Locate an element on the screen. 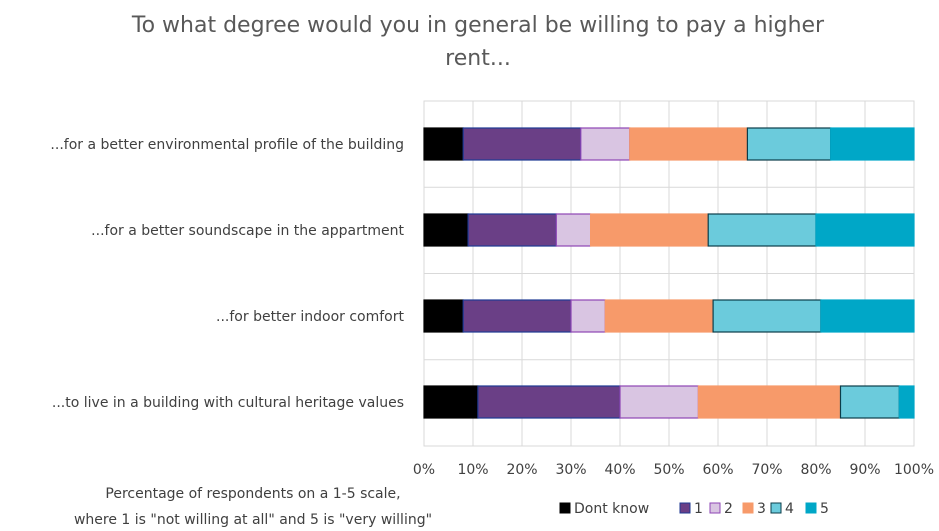 This screenshot has width=939, height=531. x-tick-labels: 0% 10% 20% 30% 40% 50% 60% 70% 80% 90% 100% is located at coordinates (673, 470).